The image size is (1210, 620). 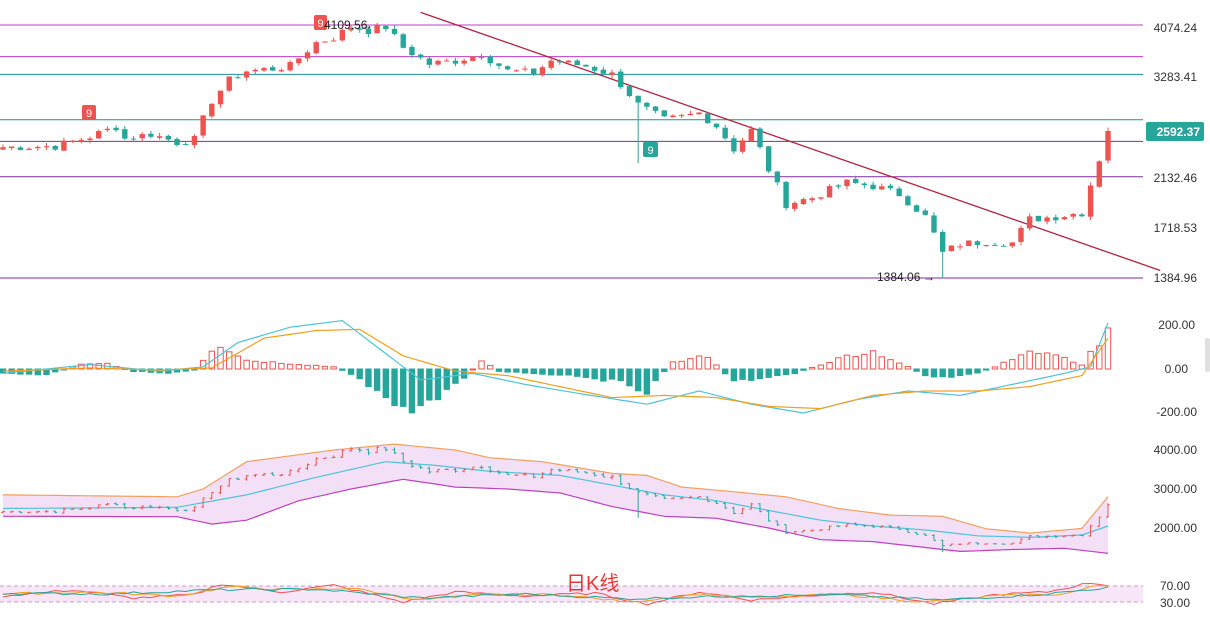 I want to click on td-marker-mid-bg, so click(x=650, y=149).